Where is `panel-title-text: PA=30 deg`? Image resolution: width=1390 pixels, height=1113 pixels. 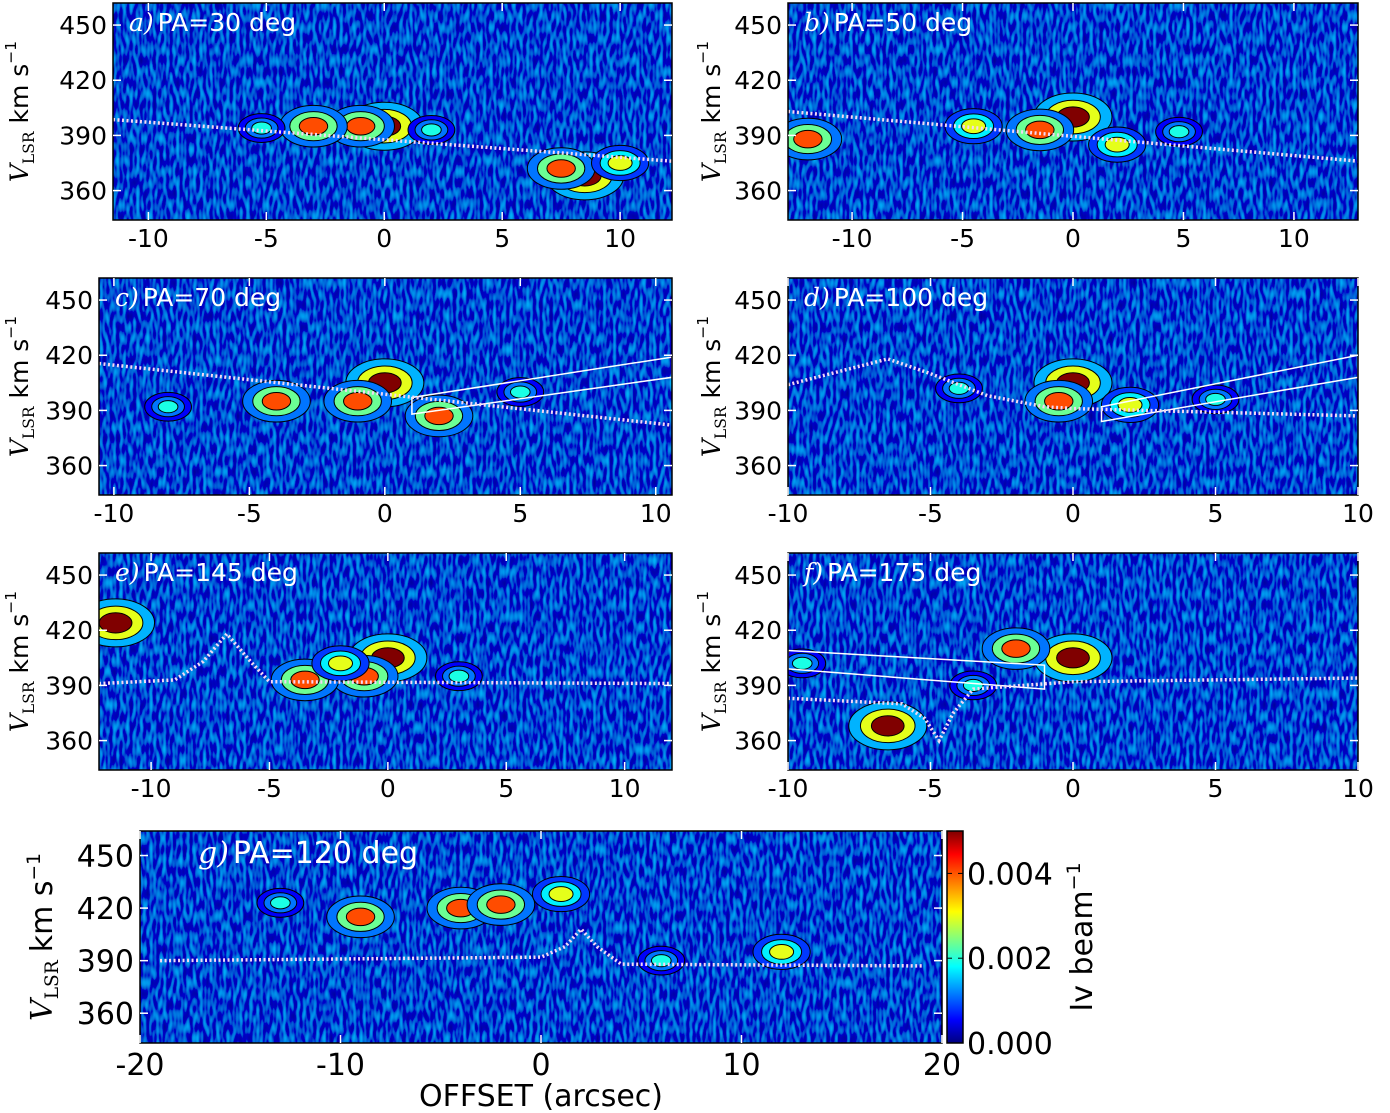 panel-title-text: PA=30 deg is located at coordinates (227, 22).